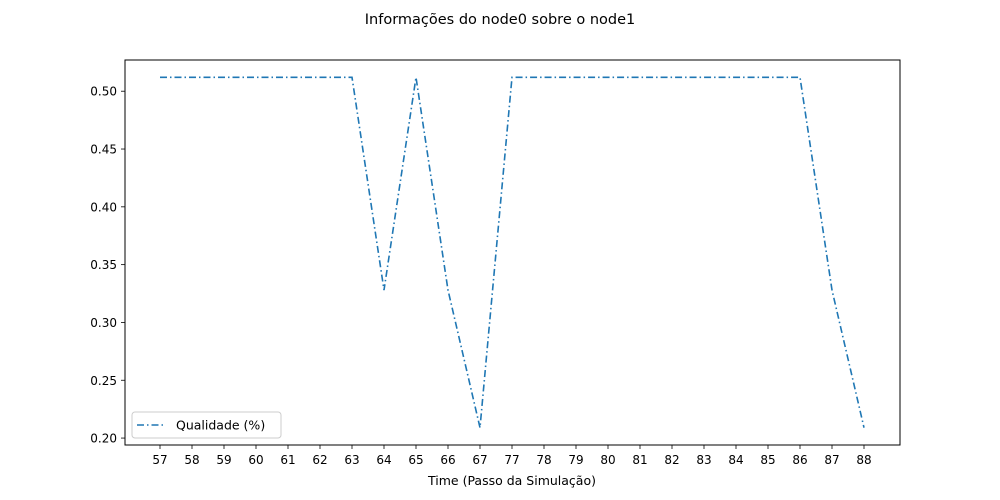  What do you see at coordinates (863, 460) in the screenshot?
I see `x-tick-label: 88` at bounding box center [863, 460].